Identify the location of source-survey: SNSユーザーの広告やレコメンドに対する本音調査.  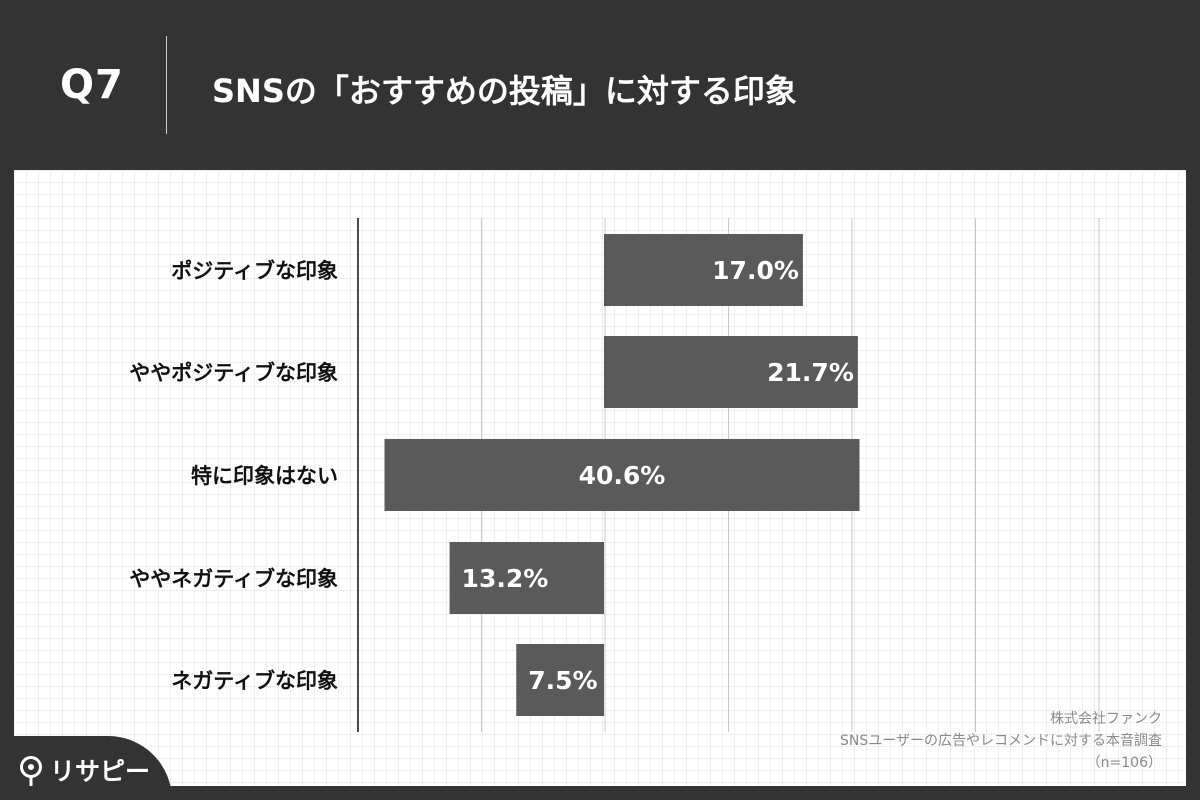
(1001, 741).